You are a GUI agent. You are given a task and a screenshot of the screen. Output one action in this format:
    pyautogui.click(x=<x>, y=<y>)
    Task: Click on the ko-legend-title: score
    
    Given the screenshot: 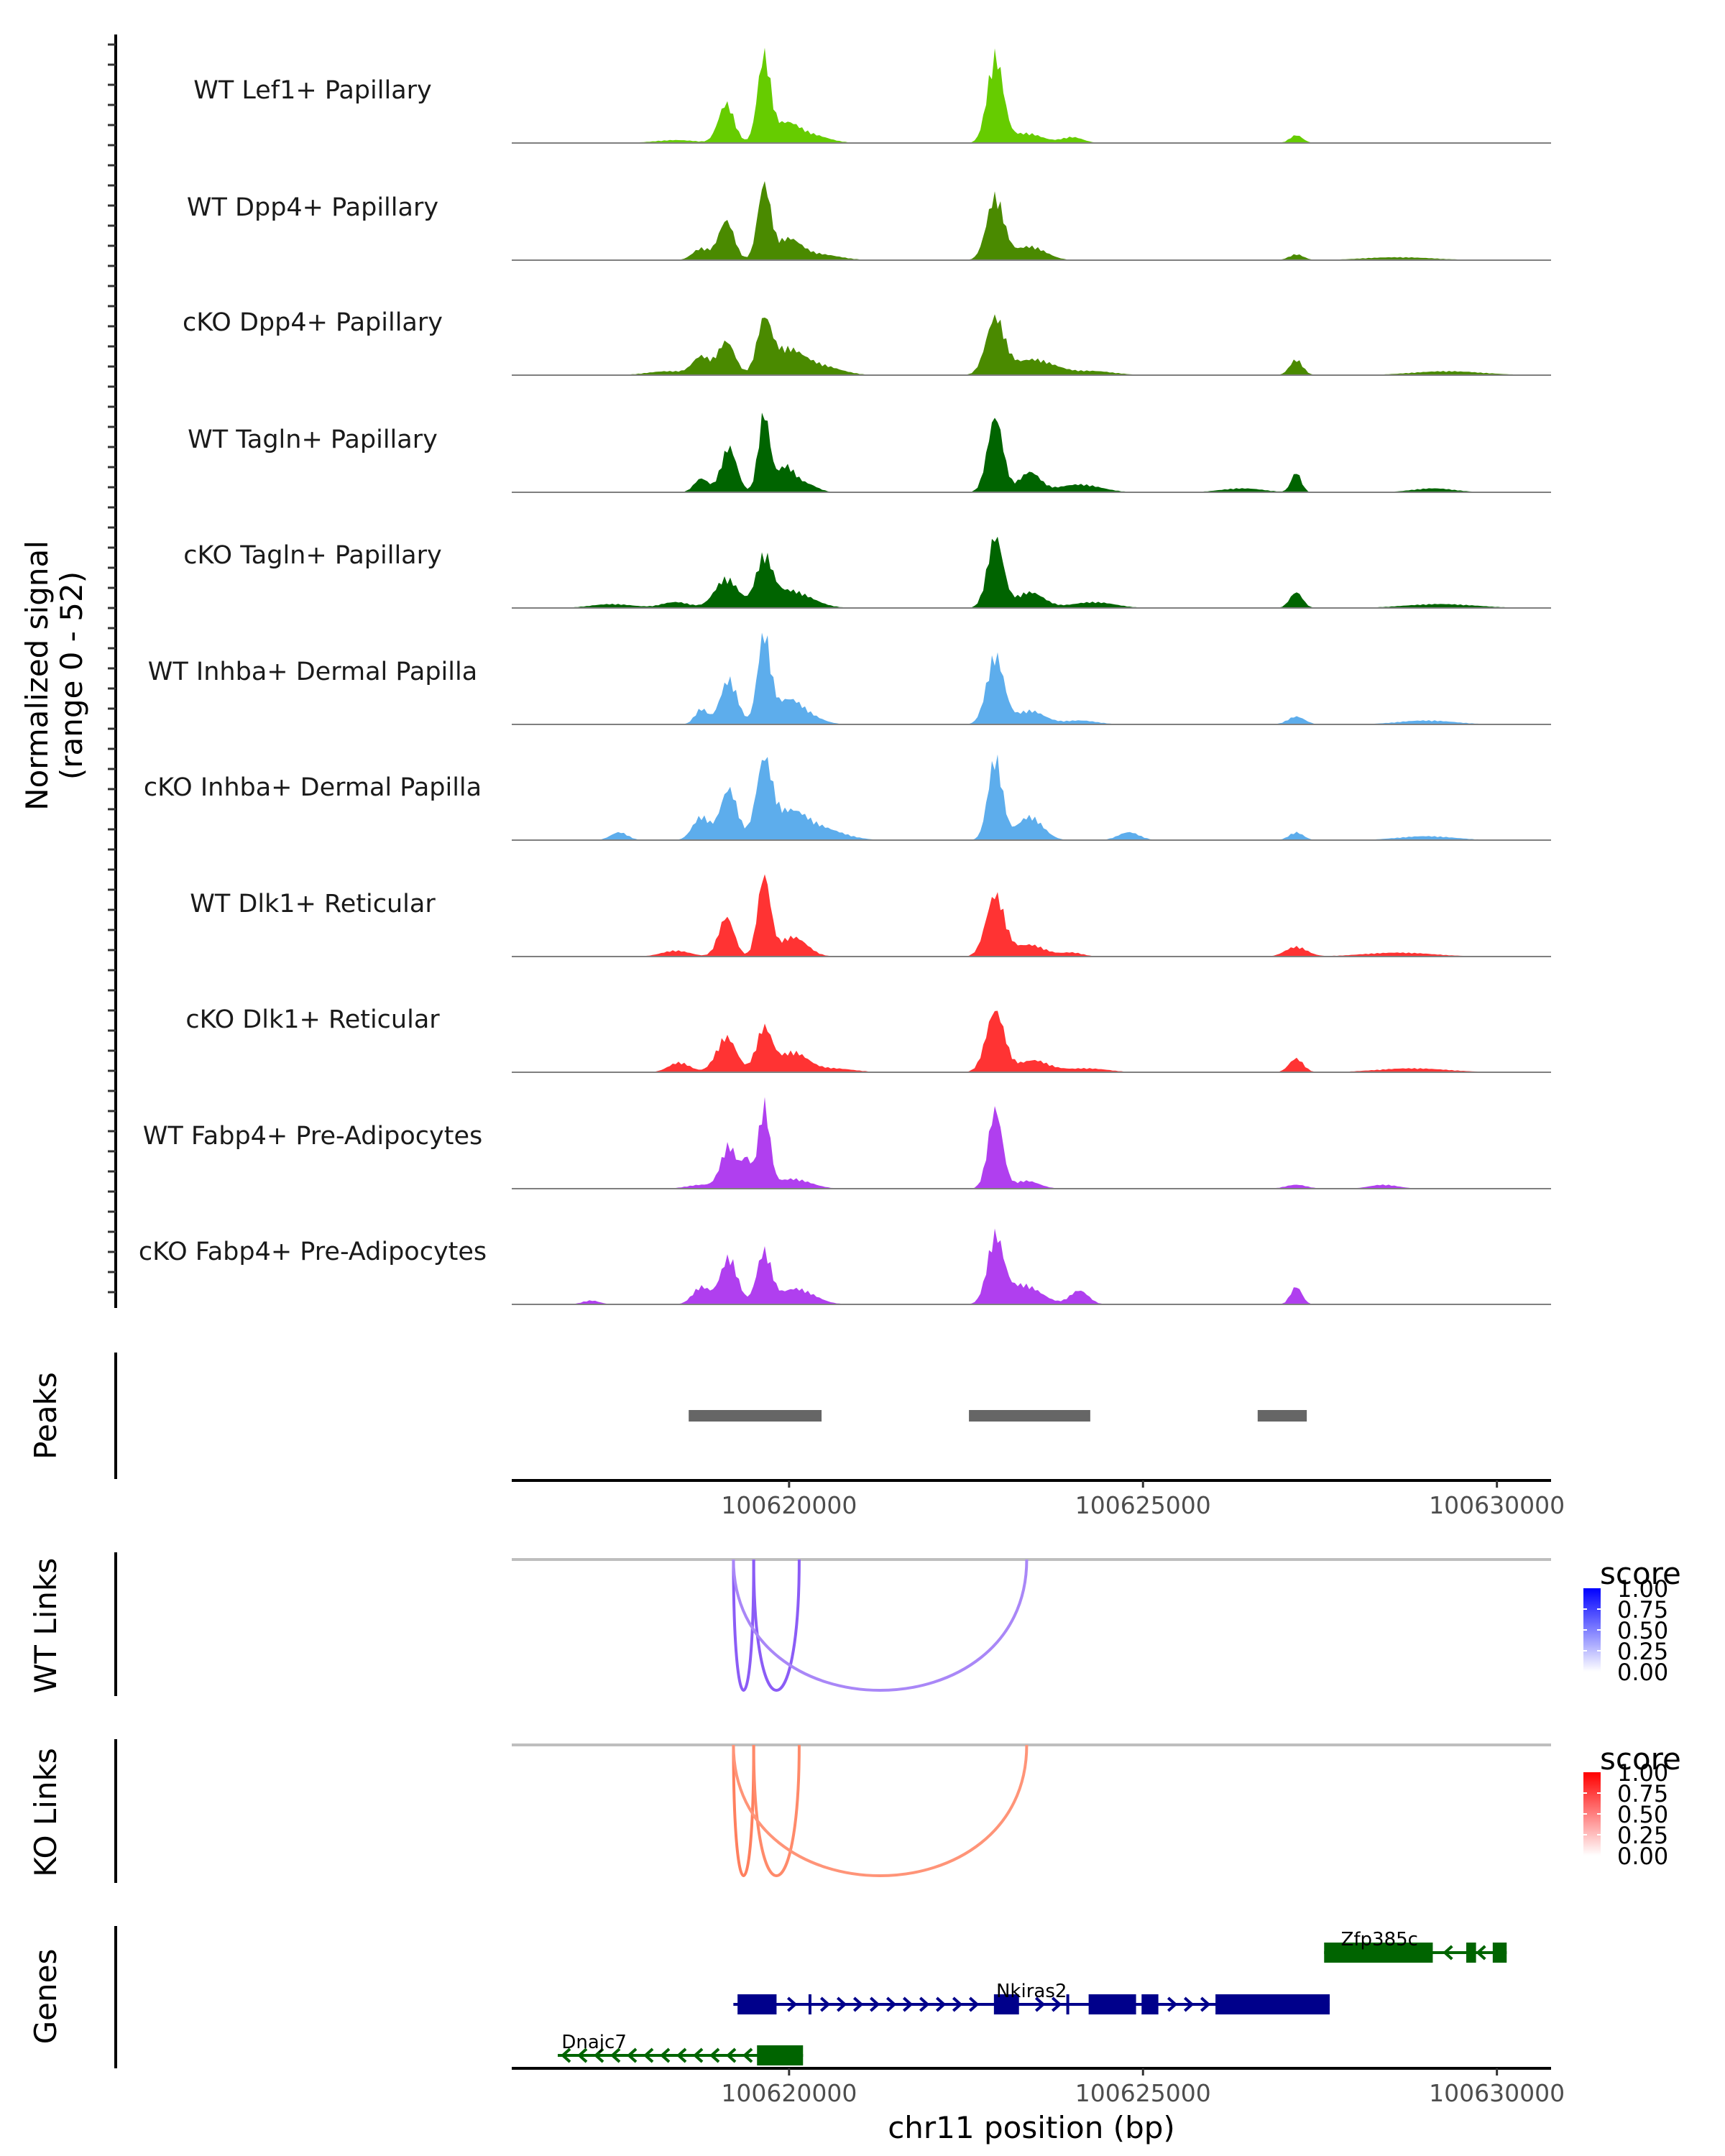 What is the action you would take?
    pyautogui.click(x=1640, y=1759)
    